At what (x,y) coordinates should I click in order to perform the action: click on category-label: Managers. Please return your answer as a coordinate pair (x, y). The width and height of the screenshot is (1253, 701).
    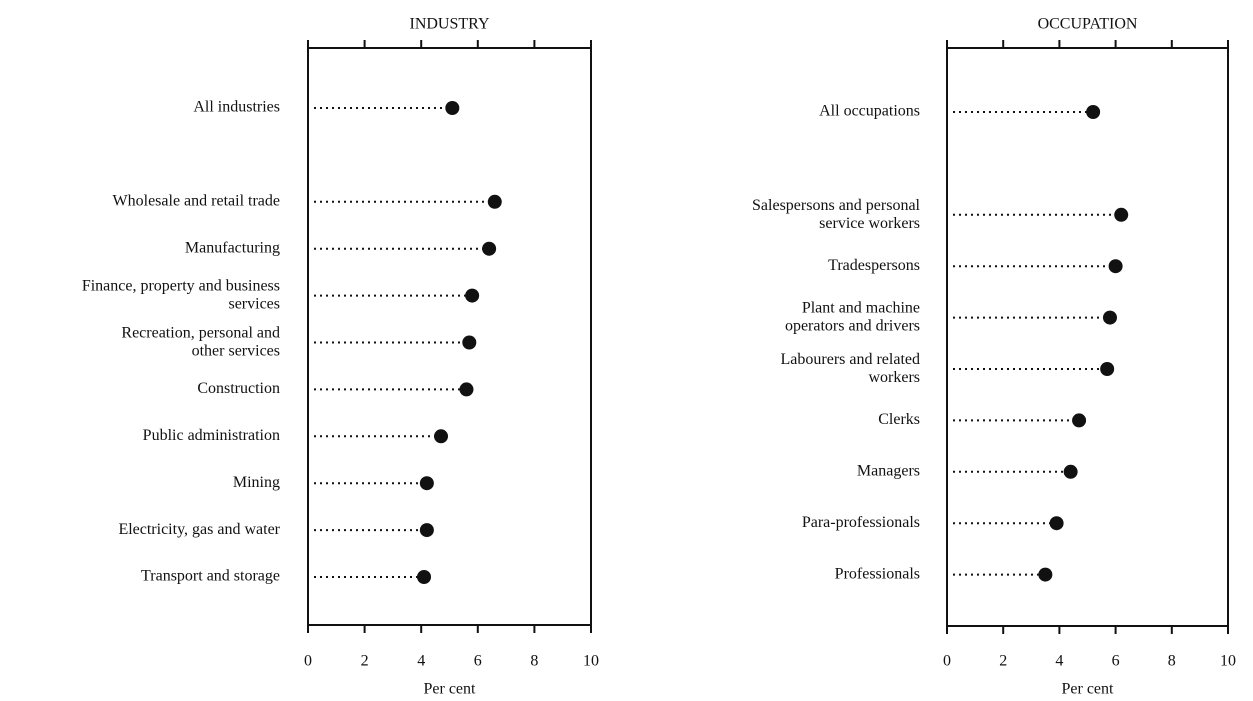
    Looking at the image, I should click on (888, 470).